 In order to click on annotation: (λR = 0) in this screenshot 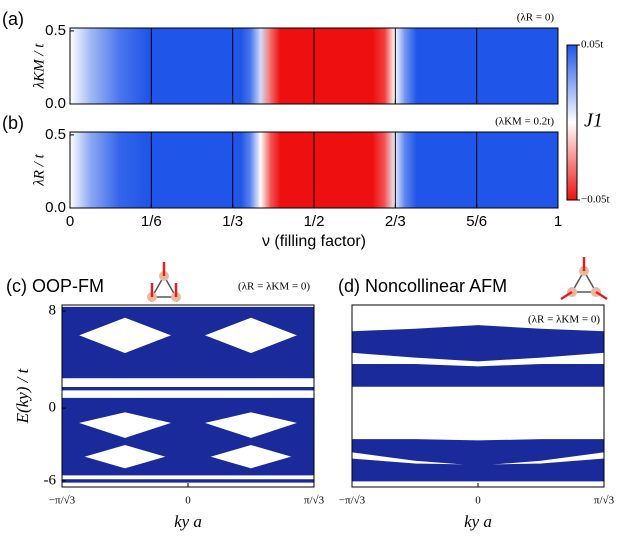, I will do `click(536, 18)`.